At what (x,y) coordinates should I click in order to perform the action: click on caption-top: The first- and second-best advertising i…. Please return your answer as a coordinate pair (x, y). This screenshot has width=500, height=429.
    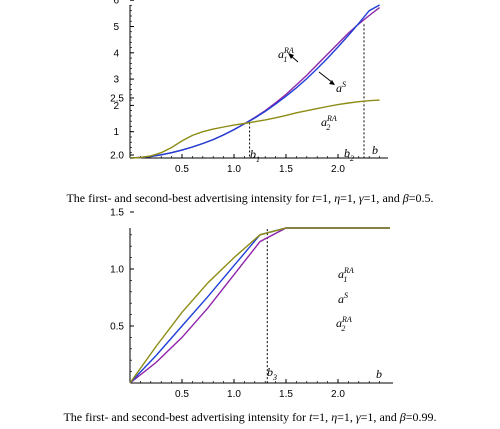
    Looking at the image, I should click on (250, 198).